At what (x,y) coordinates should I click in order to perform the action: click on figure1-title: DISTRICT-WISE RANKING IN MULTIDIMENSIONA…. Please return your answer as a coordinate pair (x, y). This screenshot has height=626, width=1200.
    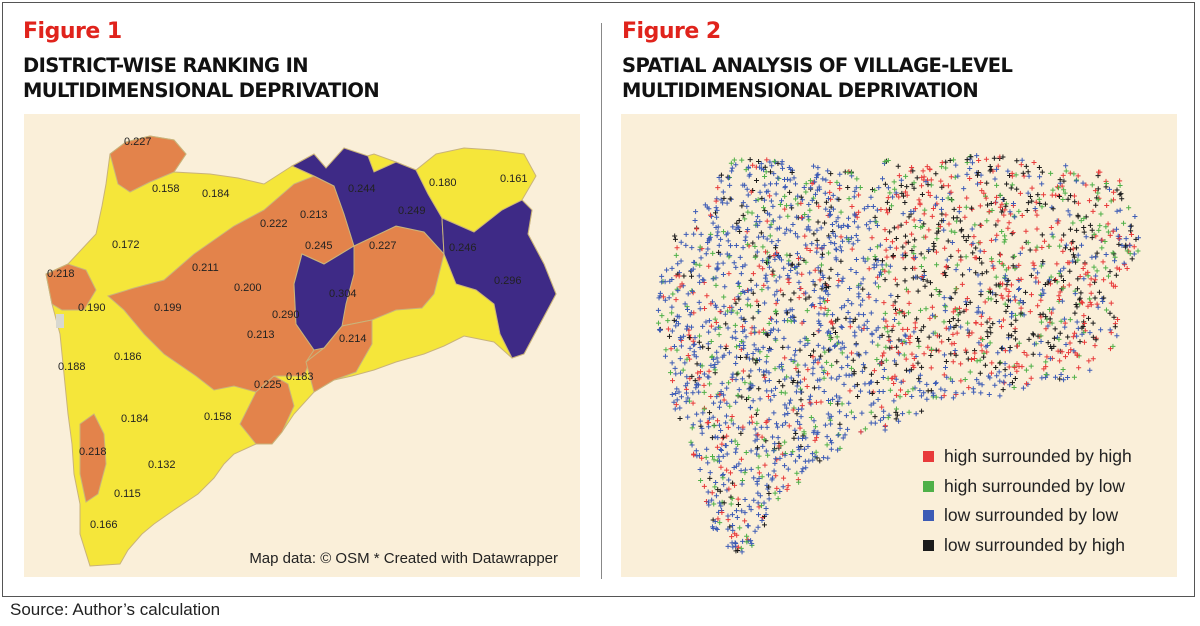
    Looking at the image, I should click on (201, 78).